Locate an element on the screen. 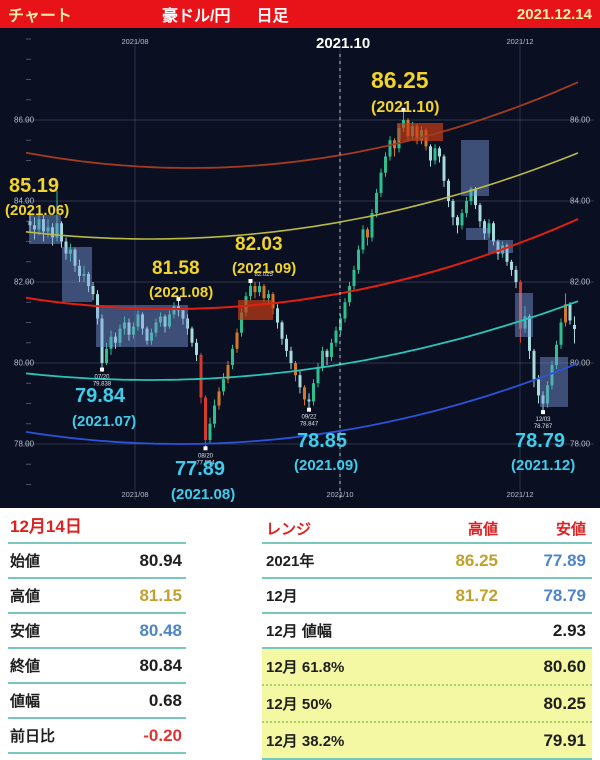 This screenshot has width=600, height=760. row-value: 80.60 is located at coordinates (564, 666).